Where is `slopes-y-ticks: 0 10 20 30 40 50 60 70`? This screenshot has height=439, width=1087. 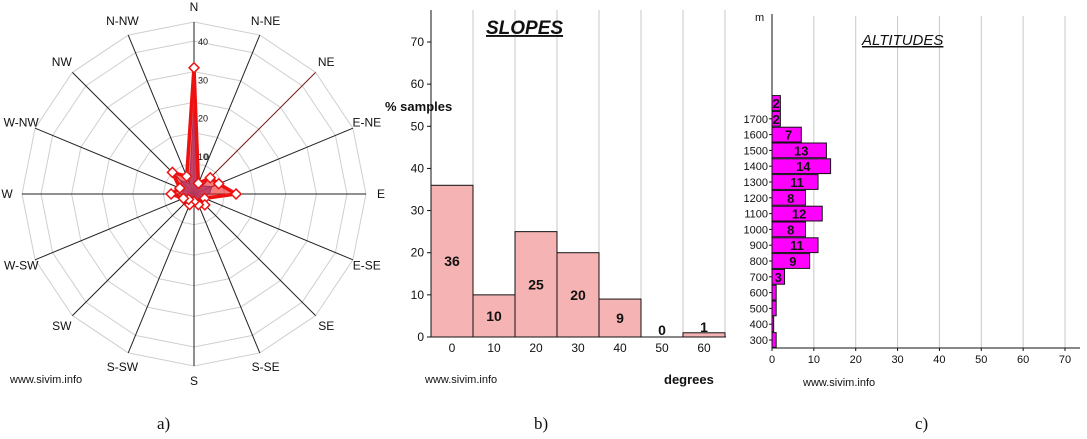 slopes-y-ticks: 0 10 20 30 40 50 60 70 is located at coordinates (421, 189).